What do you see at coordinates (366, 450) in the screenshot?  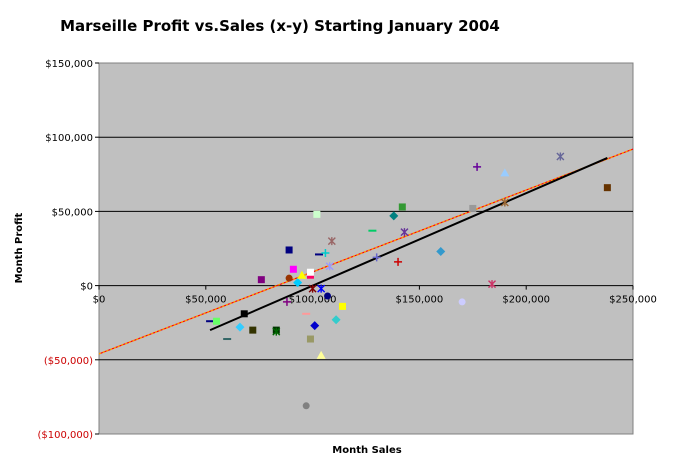 I see `x-axis-title: Month Sales` at bounding box center [366, 450].